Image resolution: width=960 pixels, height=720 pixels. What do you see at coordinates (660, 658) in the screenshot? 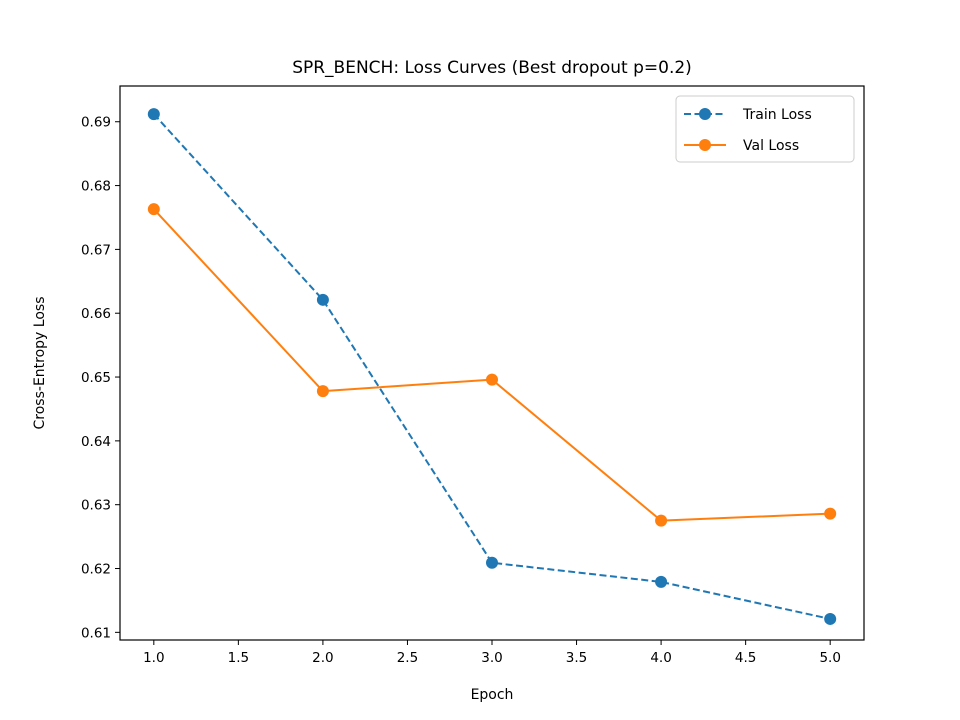
I see `x-tick-label: 4.0` at bounding box center [660, 658].